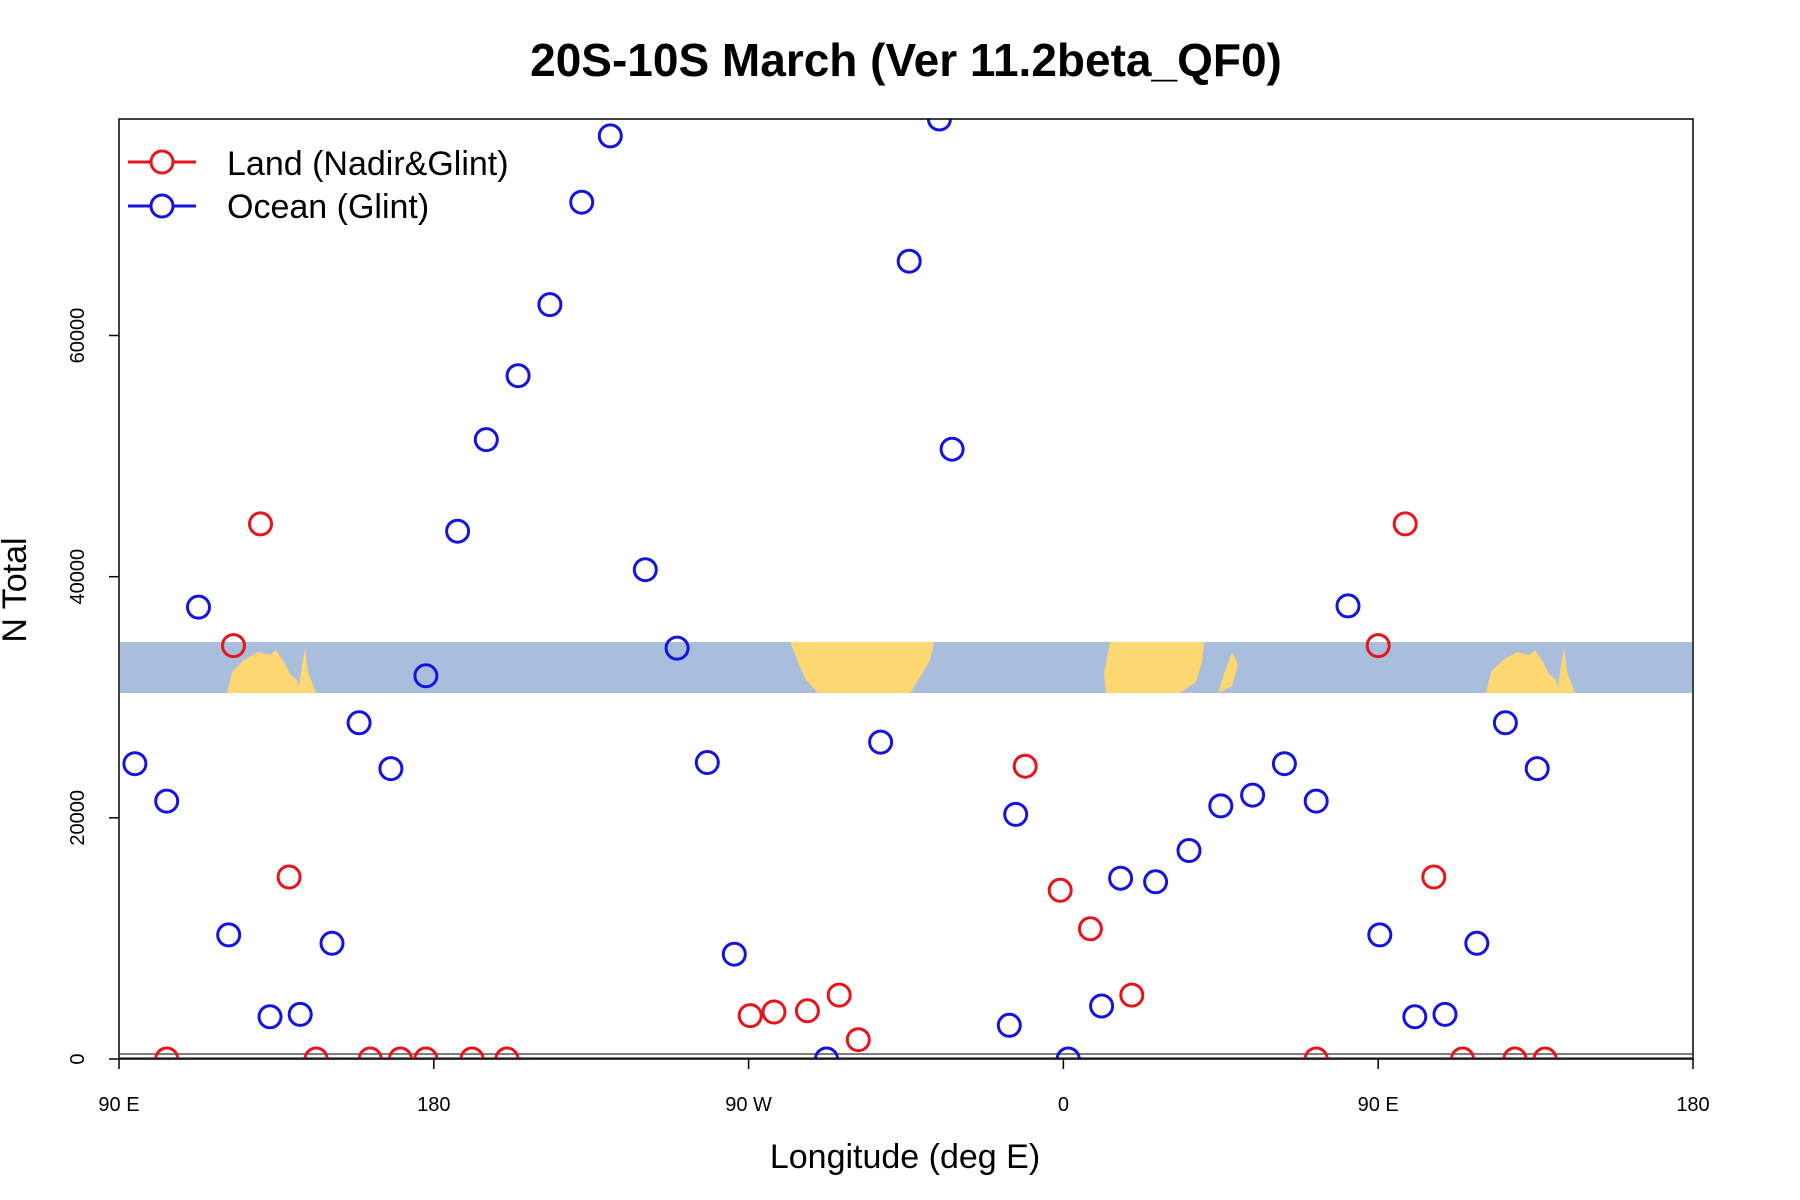  What do you see at coordinates (1692, 1105) in the screenshot?
I see `x-tick-label-5: 180` at bounding box center [1692, 1105].